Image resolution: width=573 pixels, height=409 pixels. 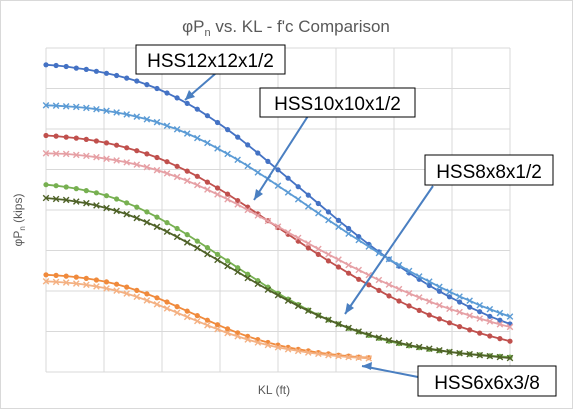 I want to click on callout-box-hss12, so click(x=210, y=59).